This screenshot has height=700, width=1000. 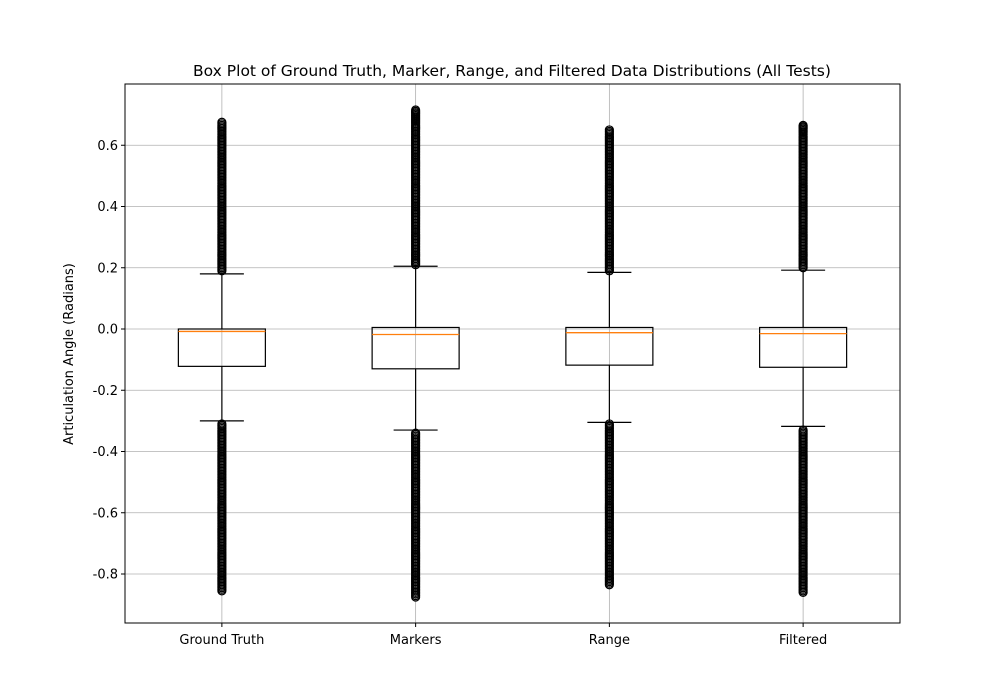 I want to click on y-tick-label: 0.2, so click(x=107, y=268).